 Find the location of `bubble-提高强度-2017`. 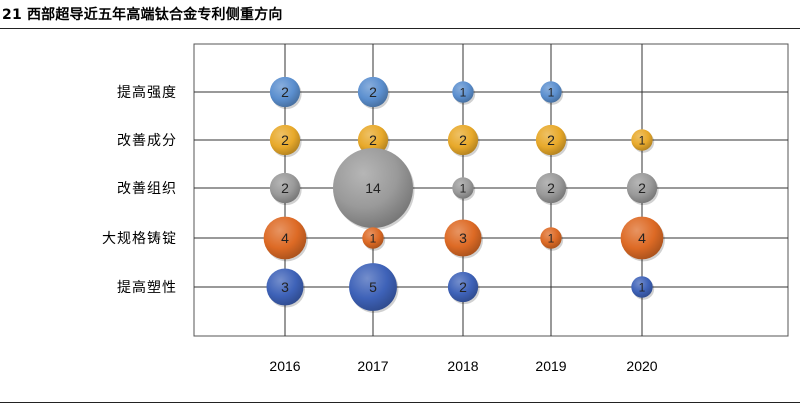

bubble-提高强度-2017 is located at coordinates (373, 92).